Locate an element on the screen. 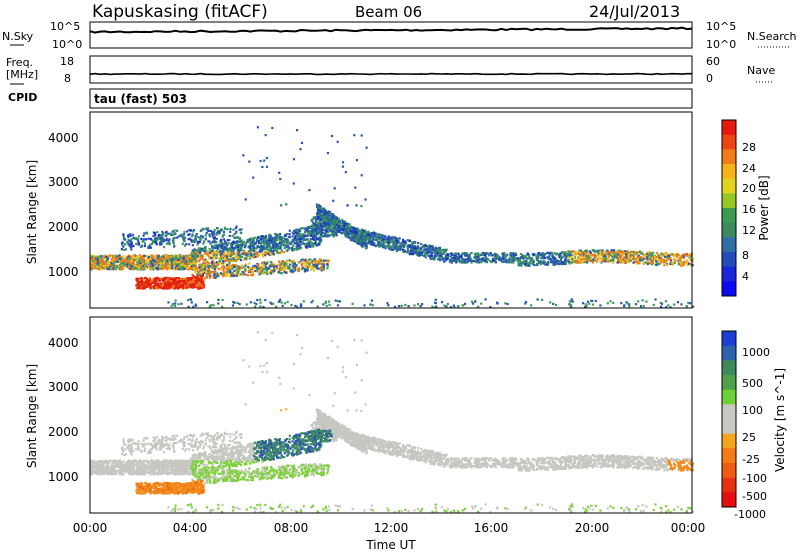  cpid-value: tau (fast) 503 is located at coordinates (140, 99).